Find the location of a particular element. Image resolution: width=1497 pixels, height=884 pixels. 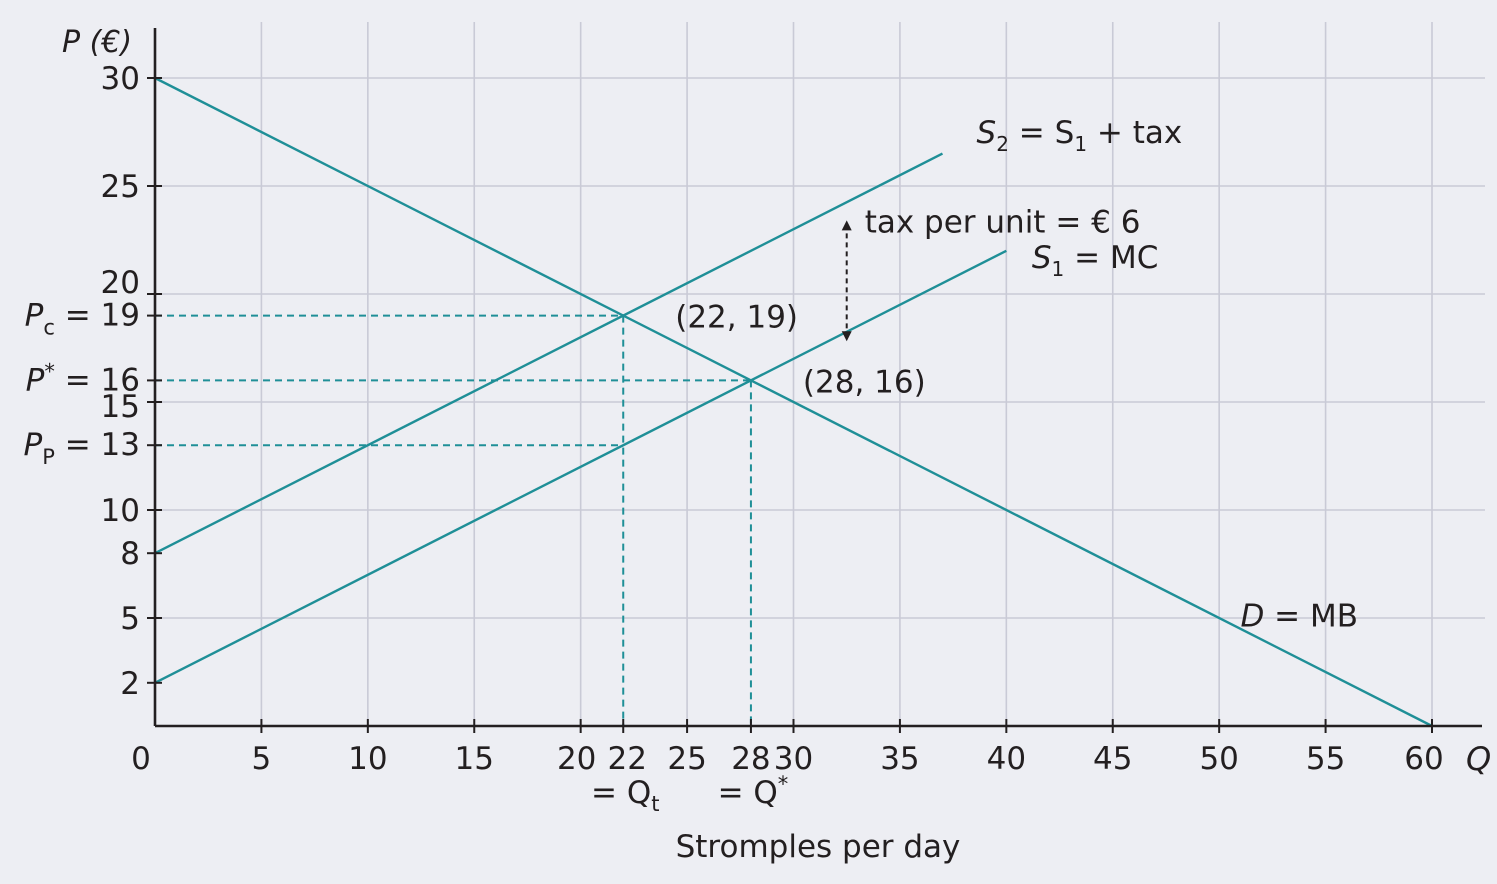

x-tick-label: 50 is located at coordinates (1218, 759).